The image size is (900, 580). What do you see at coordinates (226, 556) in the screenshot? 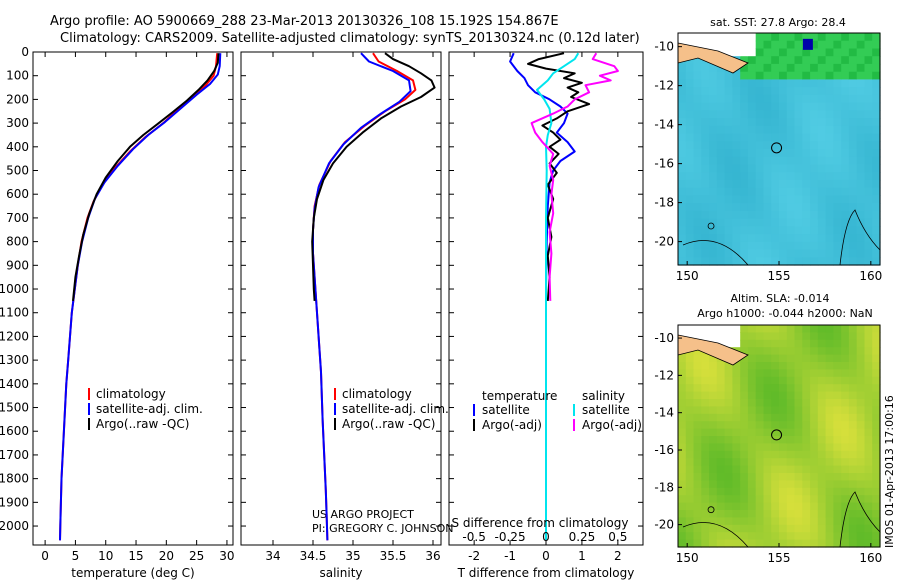
I see `temperature-xtick-label: 30` at bounding box center [226, 556].